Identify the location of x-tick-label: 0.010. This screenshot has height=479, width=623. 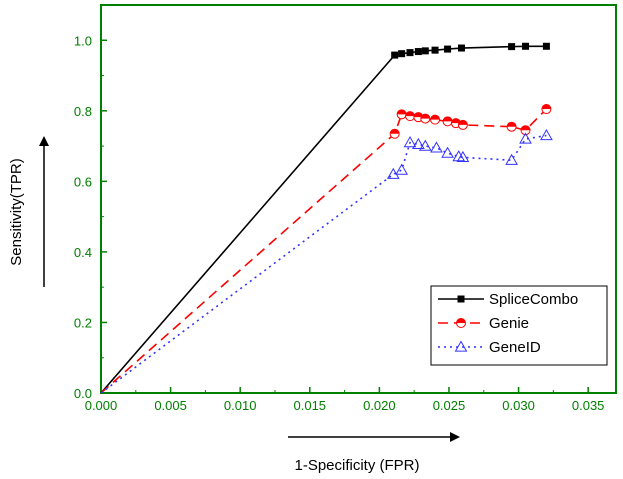
(240, 405).